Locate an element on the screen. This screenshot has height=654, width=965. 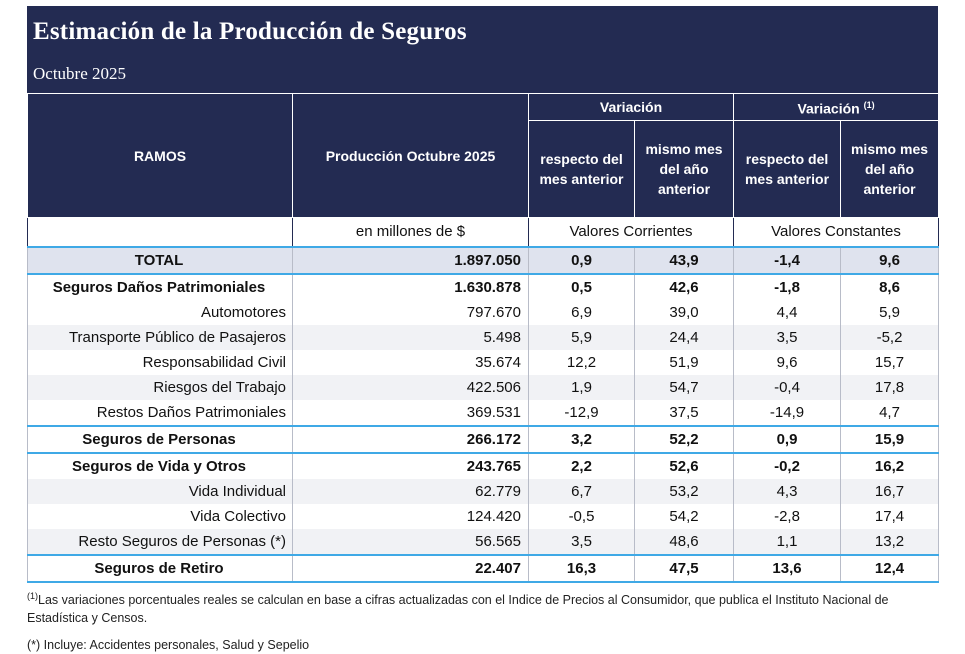
col-header-respecto-mes-real: respecto del mes anterior is located at coordinates (787, 169).